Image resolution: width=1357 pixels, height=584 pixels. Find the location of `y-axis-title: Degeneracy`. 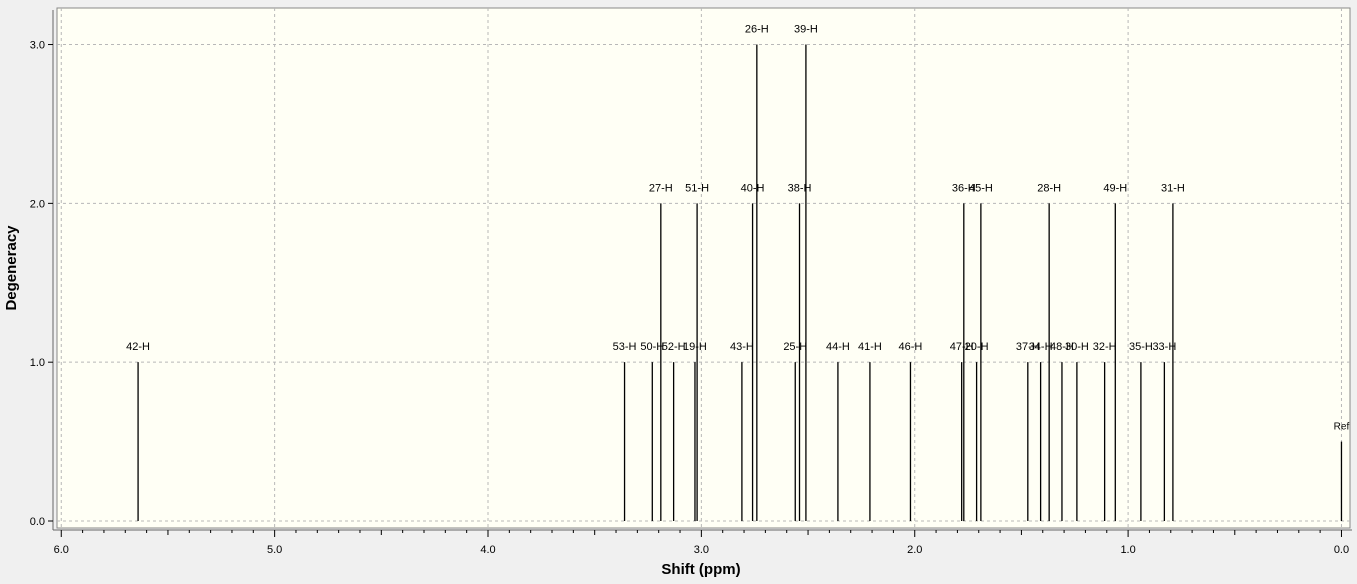

y-axis-title: Degeneracy is located at coordinates (11, 268).